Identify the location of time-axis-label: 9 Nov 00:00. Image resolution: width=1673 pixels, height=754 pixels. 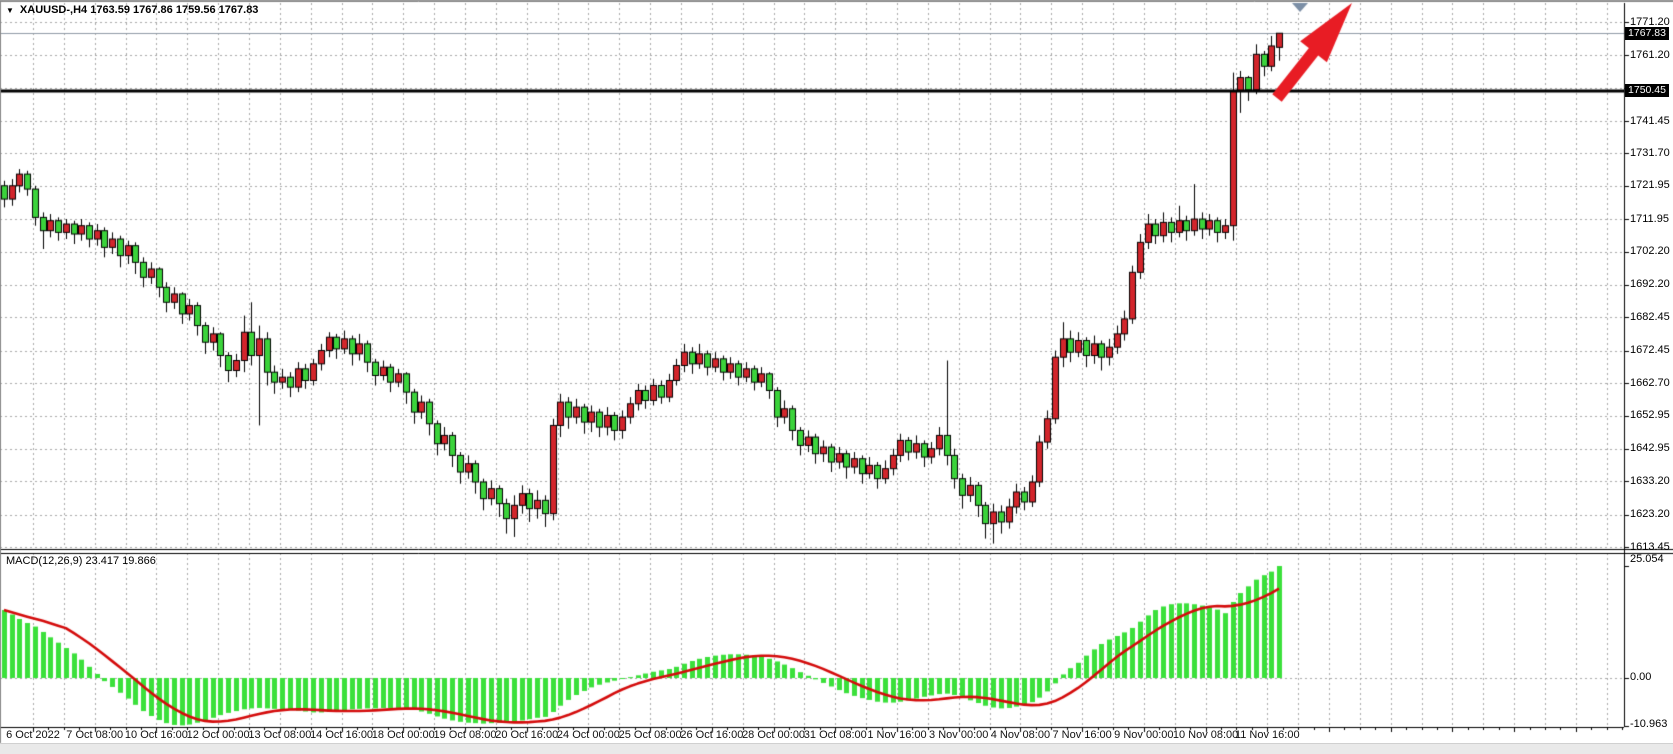
(1144, 735).